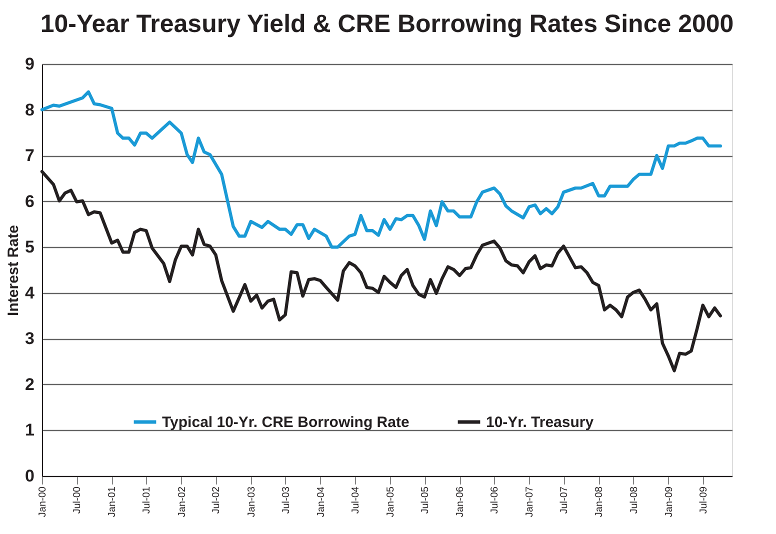 Image resolution: width=776 pixels, height=534 pixels. I want to click on x-tick-label: Jul-08, so click(634, 500).